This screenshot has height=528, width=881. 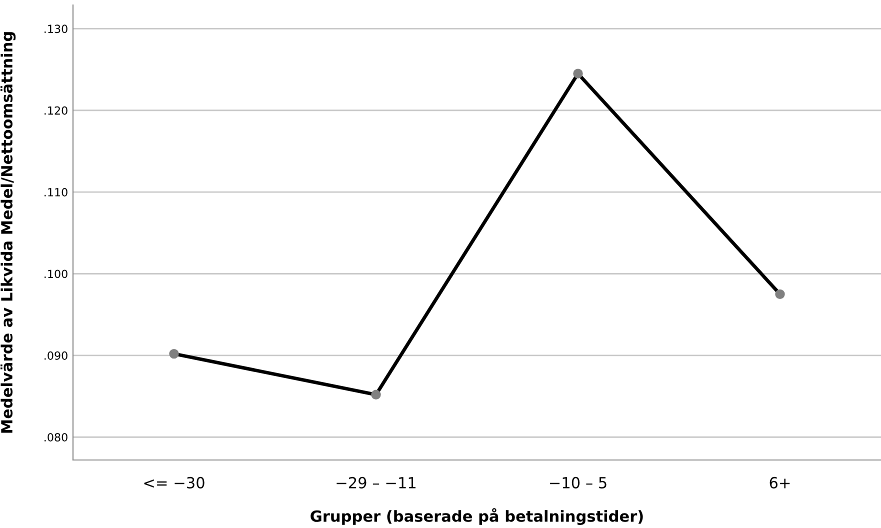 I want to click on y-tick-label: .110, so click(x=56, y=192).